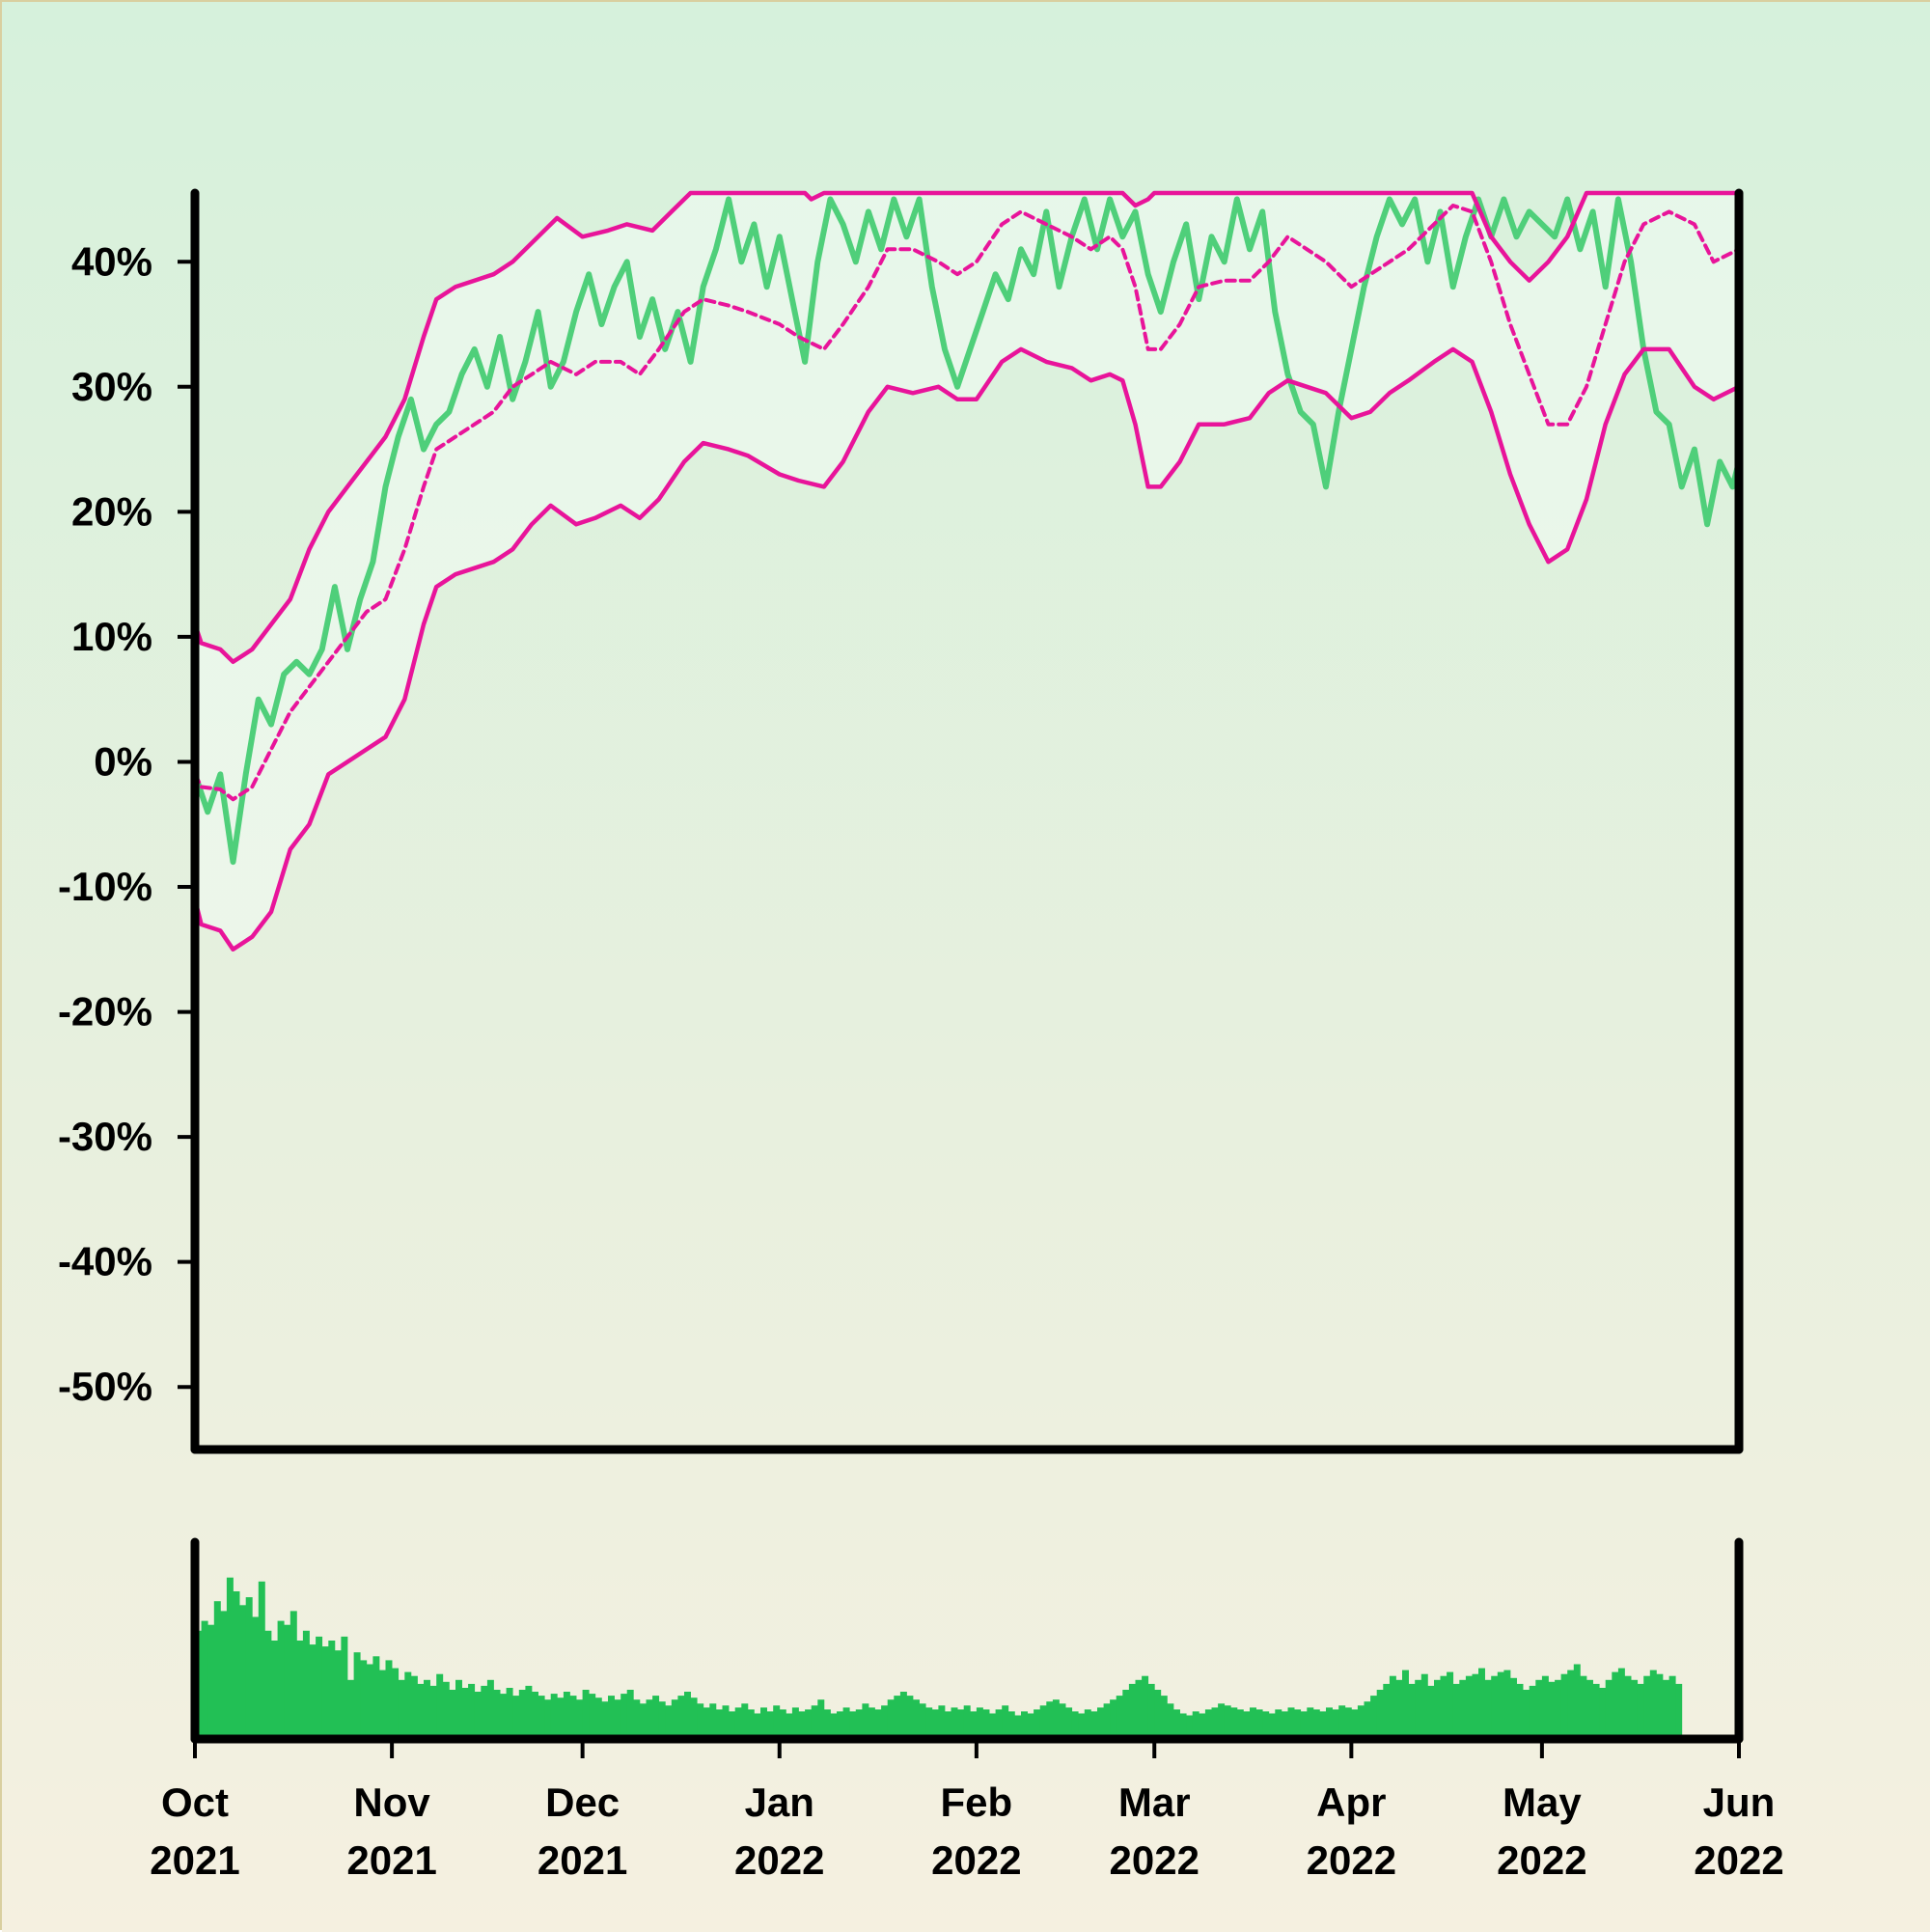 This screenshot has width=1930, height=1932. Describe the element at coordinates (105, 886) in the screenshot. I see `y-tick-label: -10%` at that location.